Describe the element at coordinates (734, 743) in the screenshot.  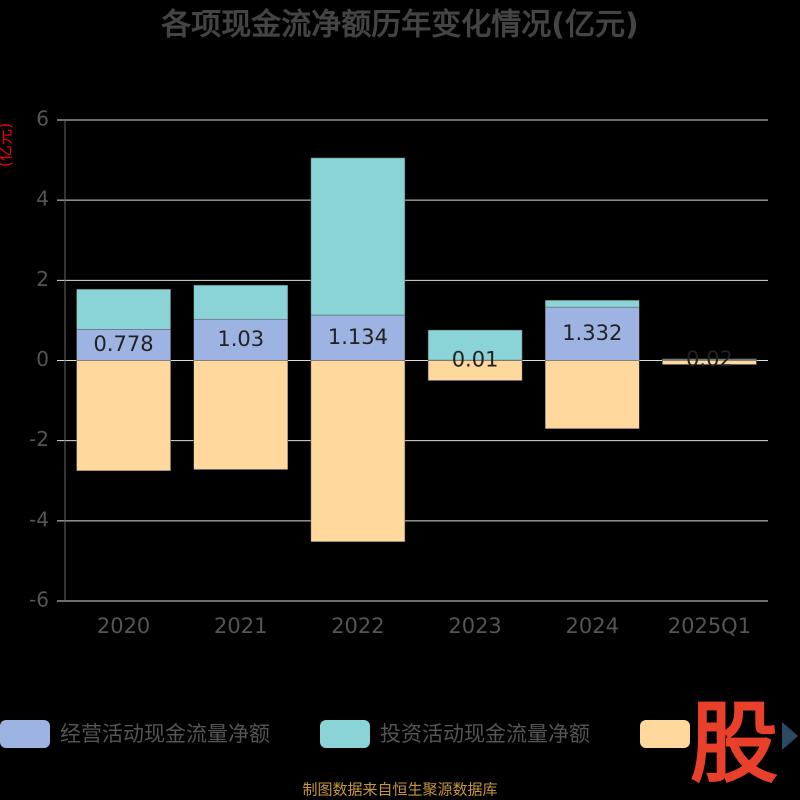
I see `watermark: 股` at that location.